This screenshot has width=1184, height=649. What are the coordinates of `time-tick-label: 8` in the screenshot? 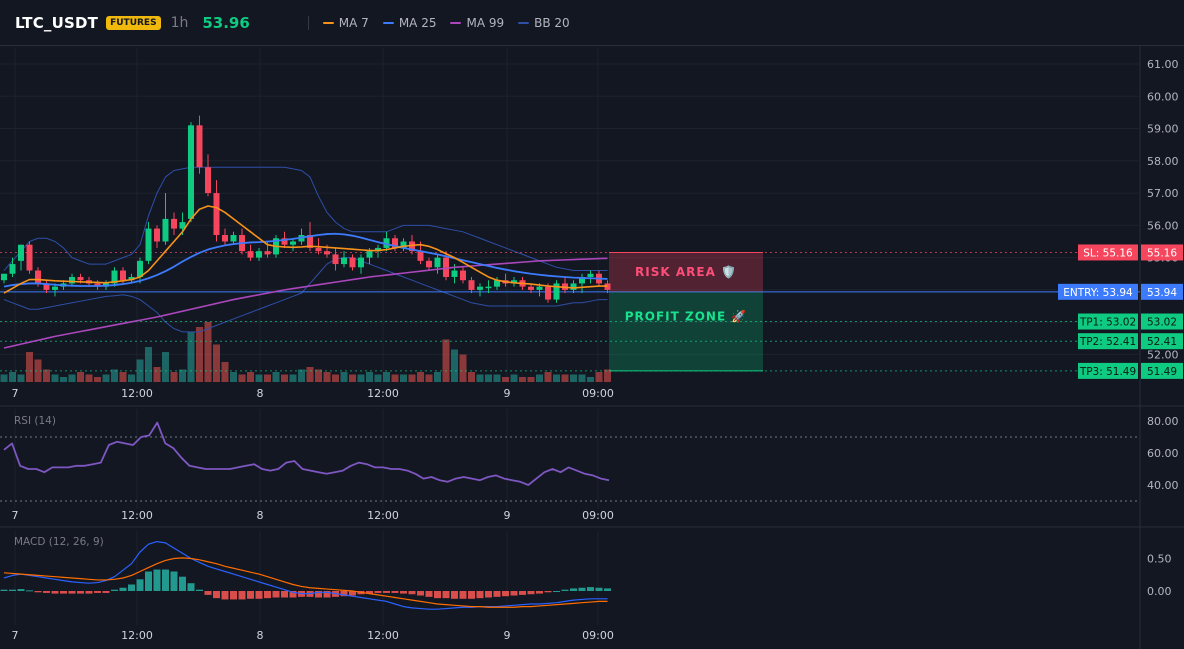 It's located at (260, 635).